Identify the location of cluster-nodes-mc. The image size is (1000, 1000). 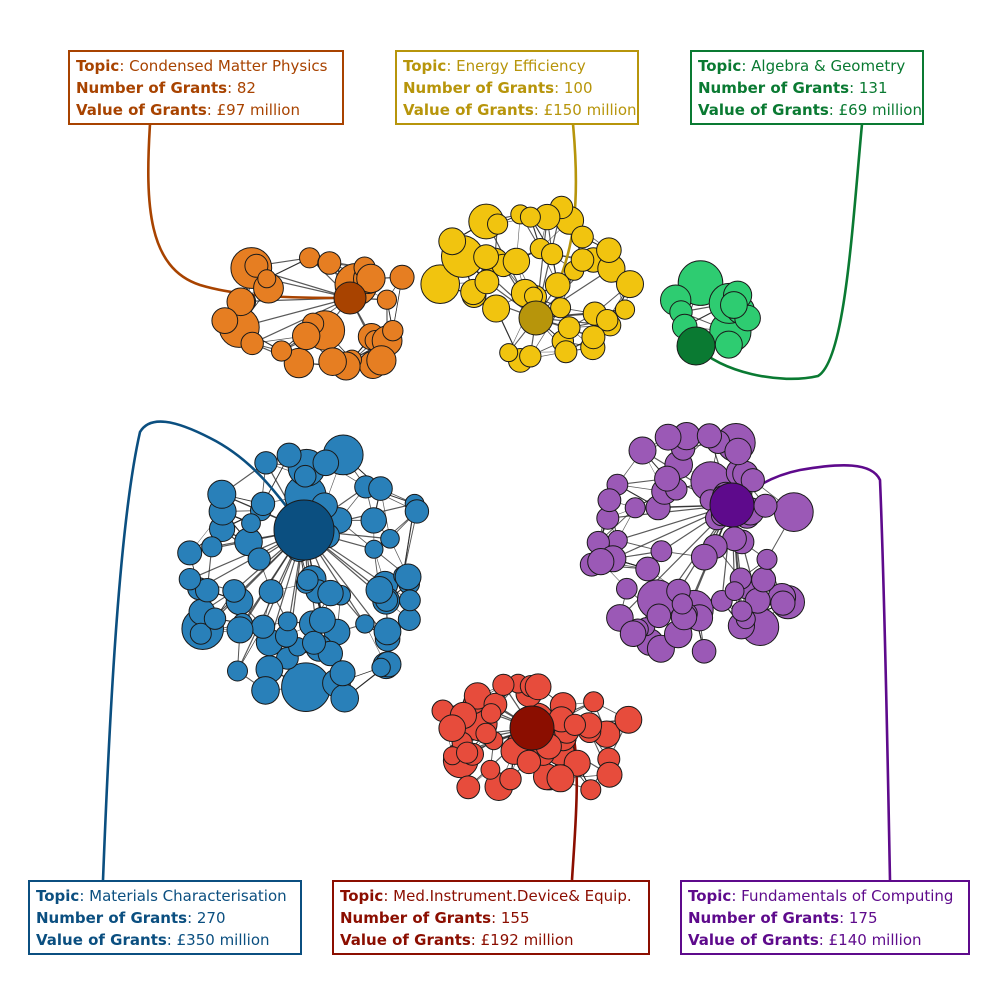
(303, 573).